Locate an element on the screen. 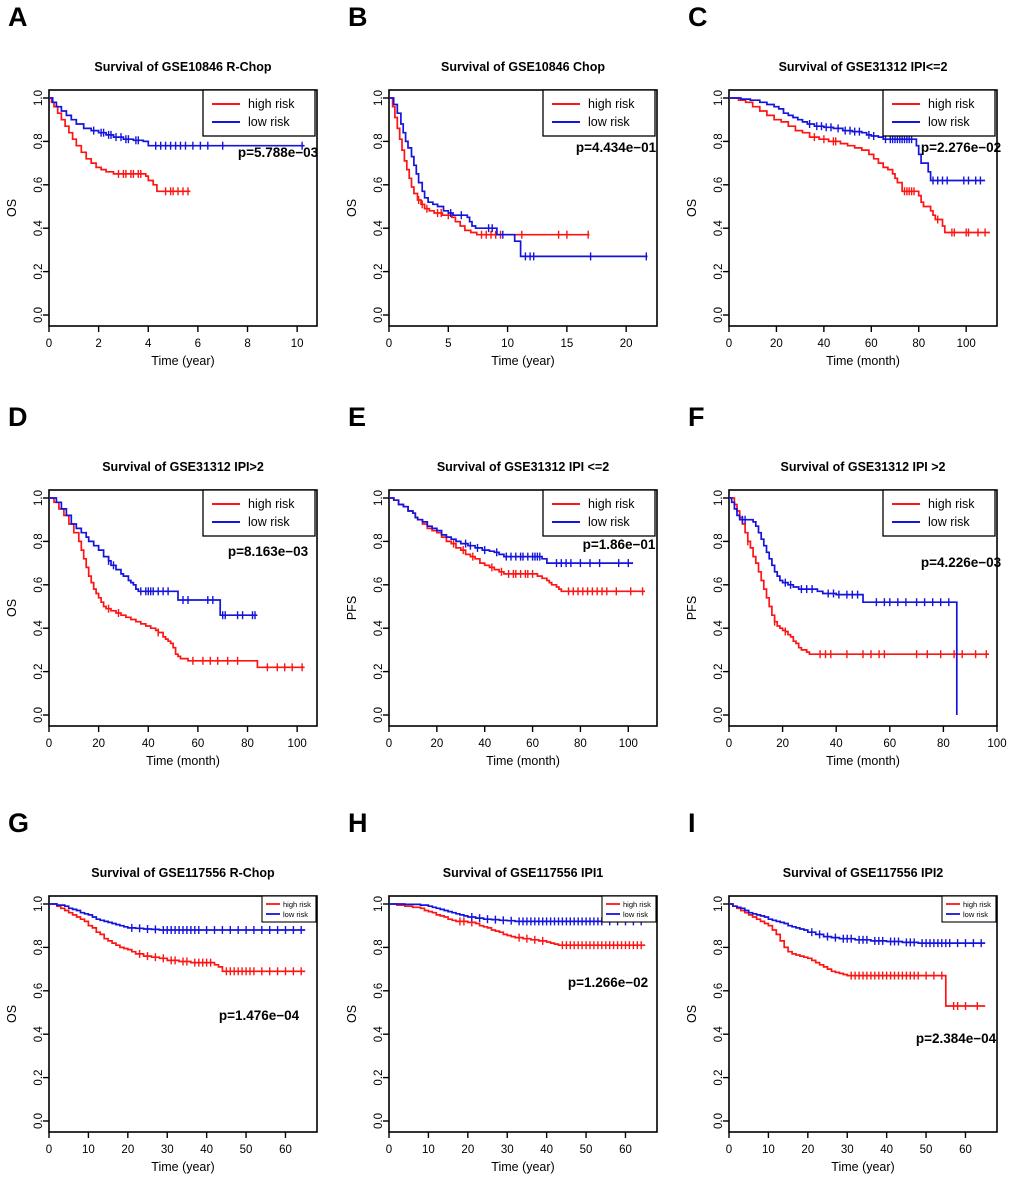 This screenshot has height=1191, width=1020. y-axis-label: PFS is located at coordinates (352, 608).